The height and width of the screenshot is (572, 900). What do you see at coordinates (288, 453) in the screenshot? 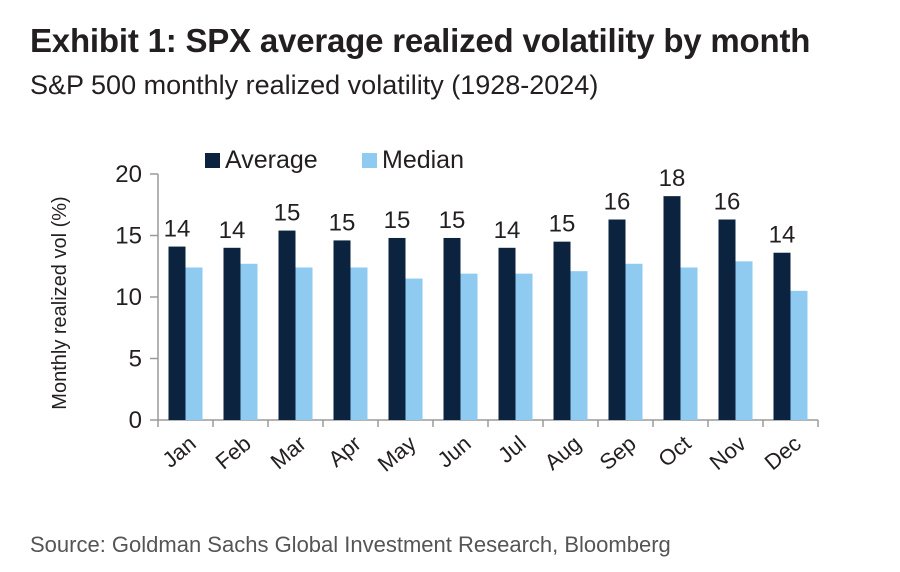
I see `x-tick-label-mar: Mar` at bounding box center [288, 453].